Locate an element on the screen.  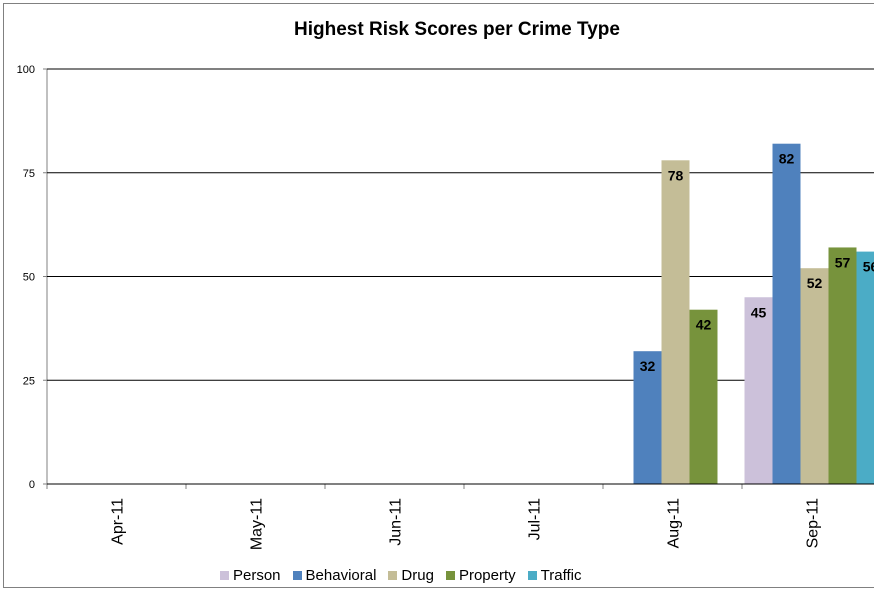
data-label-drug-sep-11: 52 is located at coordinates (815, 283).